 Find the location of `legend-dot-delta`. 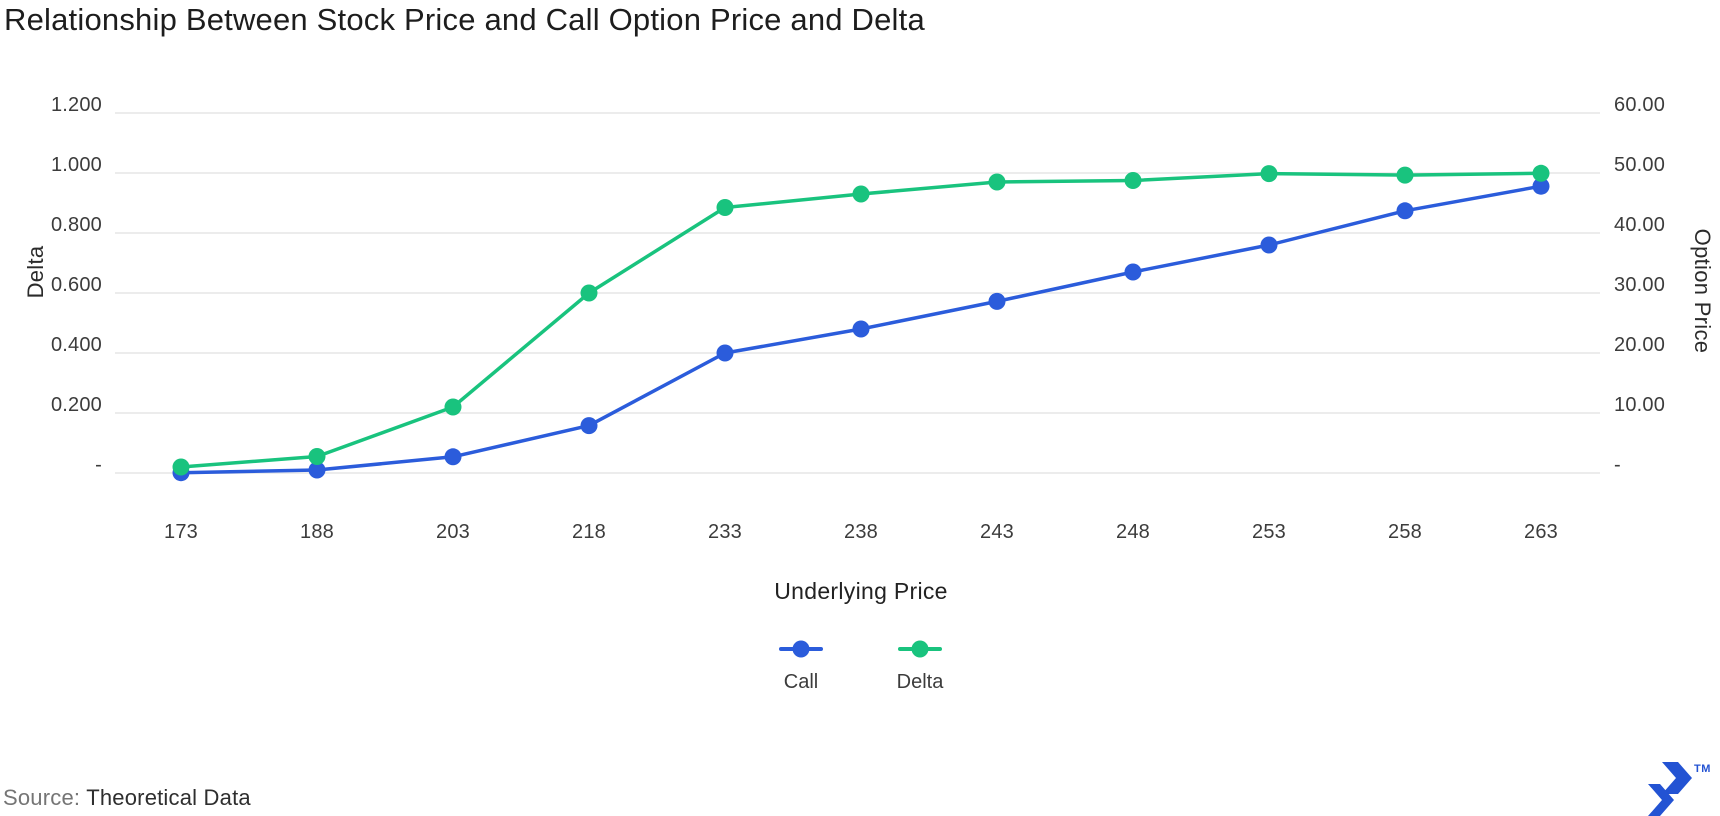

legend-dot-delta is located at coordinates (920, 649).